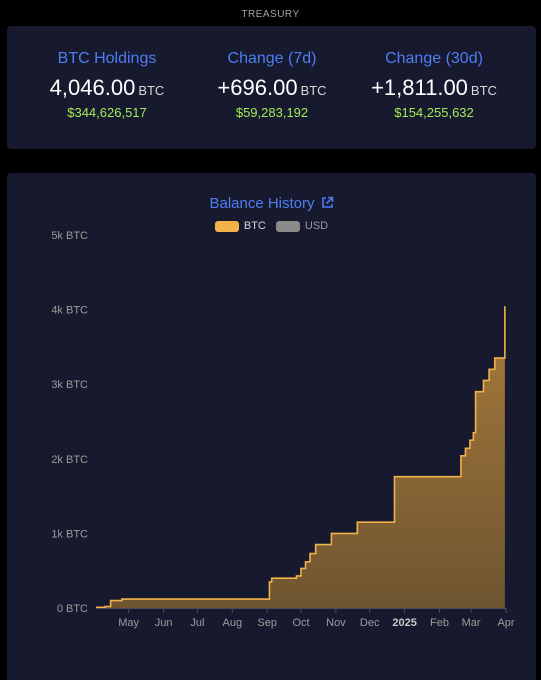 The height and width of the screenshot is (680, 541). Describe the element at coordinates (316, 226) in the screenshot. I see `legend-label-usd: USD` at that location.